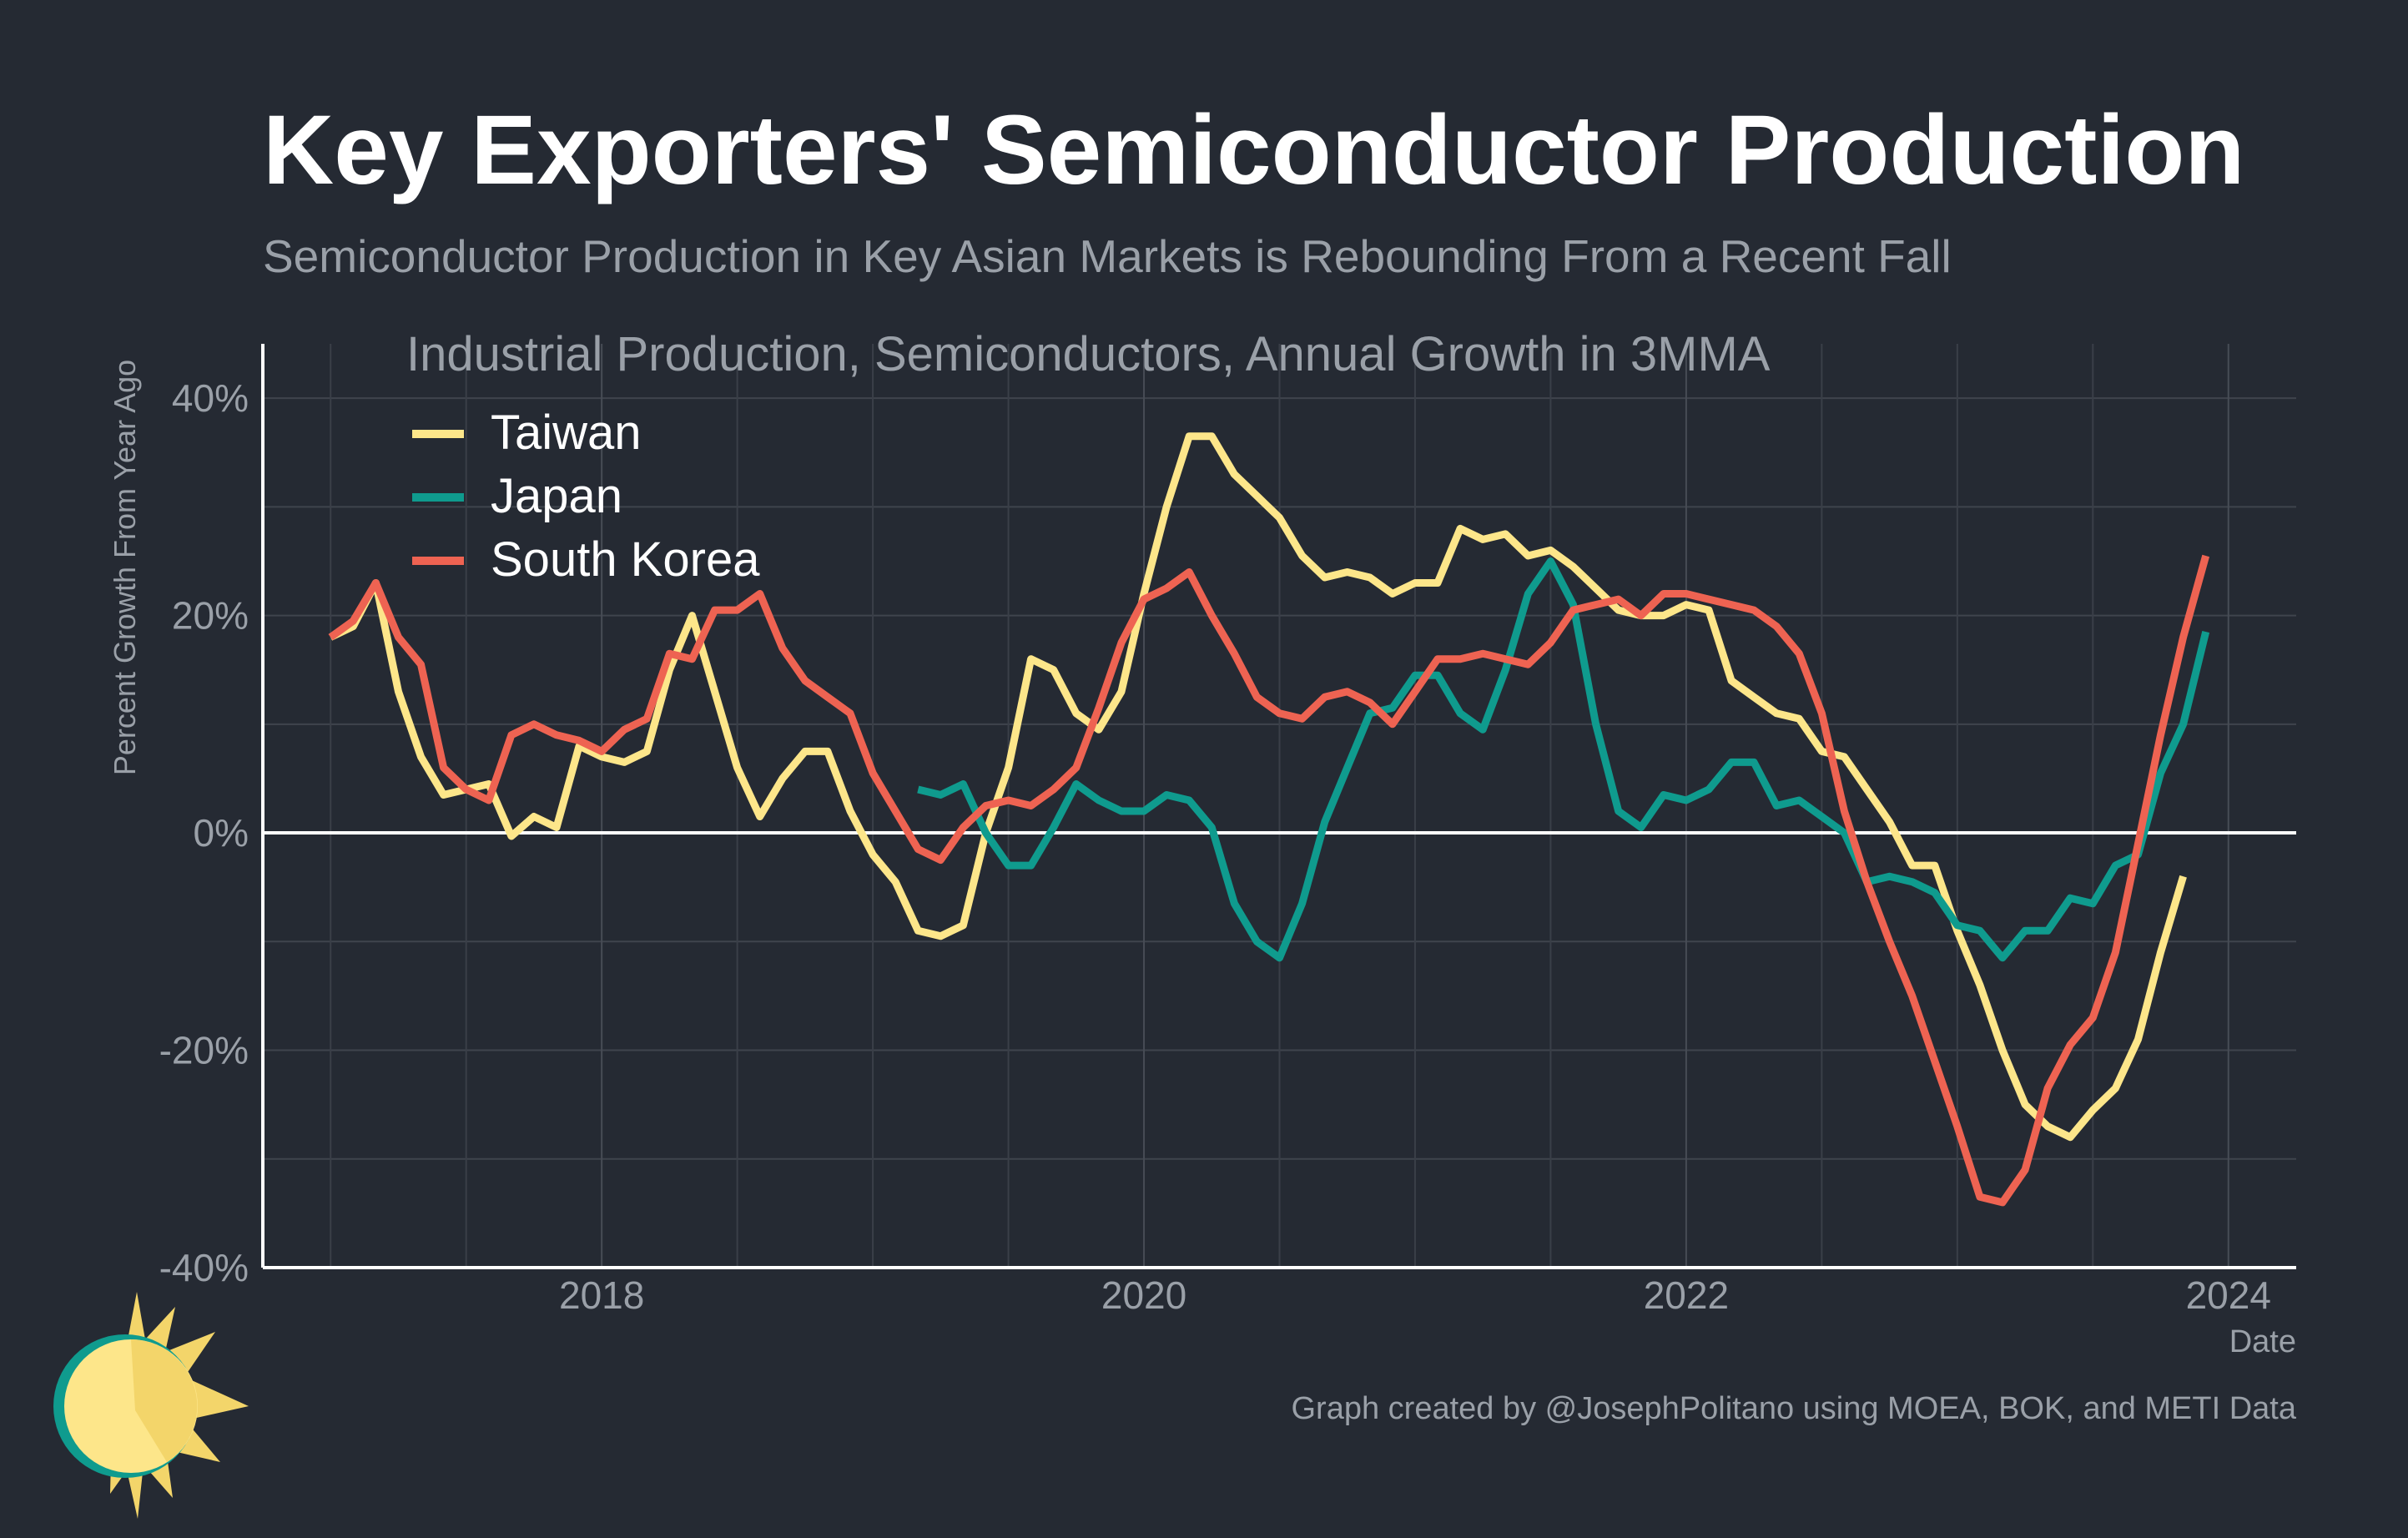  Describe the element at coordinates (204, 1267) in the screenshot. I see `y-tick-label: -40%` at that location.